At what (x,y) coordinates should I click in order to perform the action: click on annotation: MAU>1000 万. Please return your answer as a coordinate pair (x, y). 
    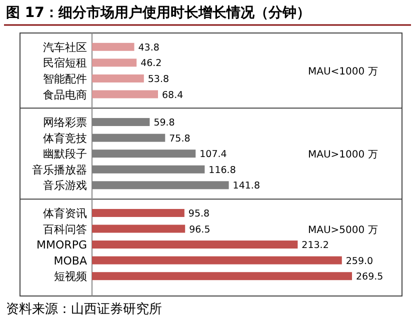
    Looking at the image, I should click on (343, 155).